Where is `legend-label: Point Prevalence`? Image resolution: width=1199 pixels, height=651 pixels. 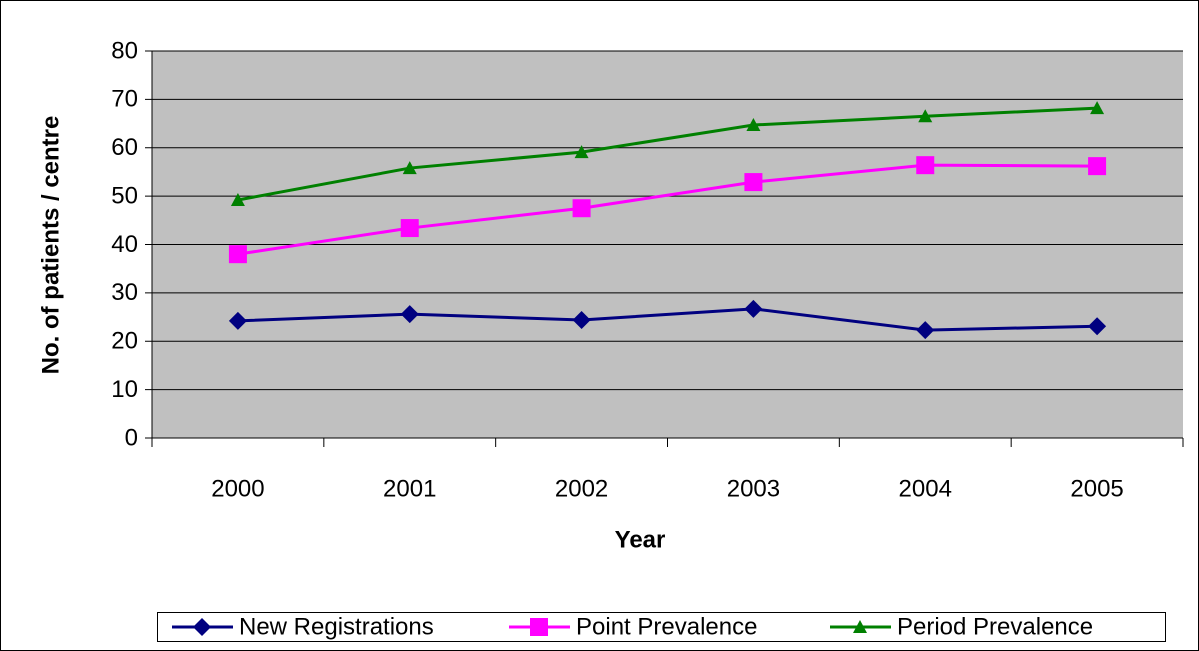
legend-label: Point Prevalence is located at coordinates (666, 626).